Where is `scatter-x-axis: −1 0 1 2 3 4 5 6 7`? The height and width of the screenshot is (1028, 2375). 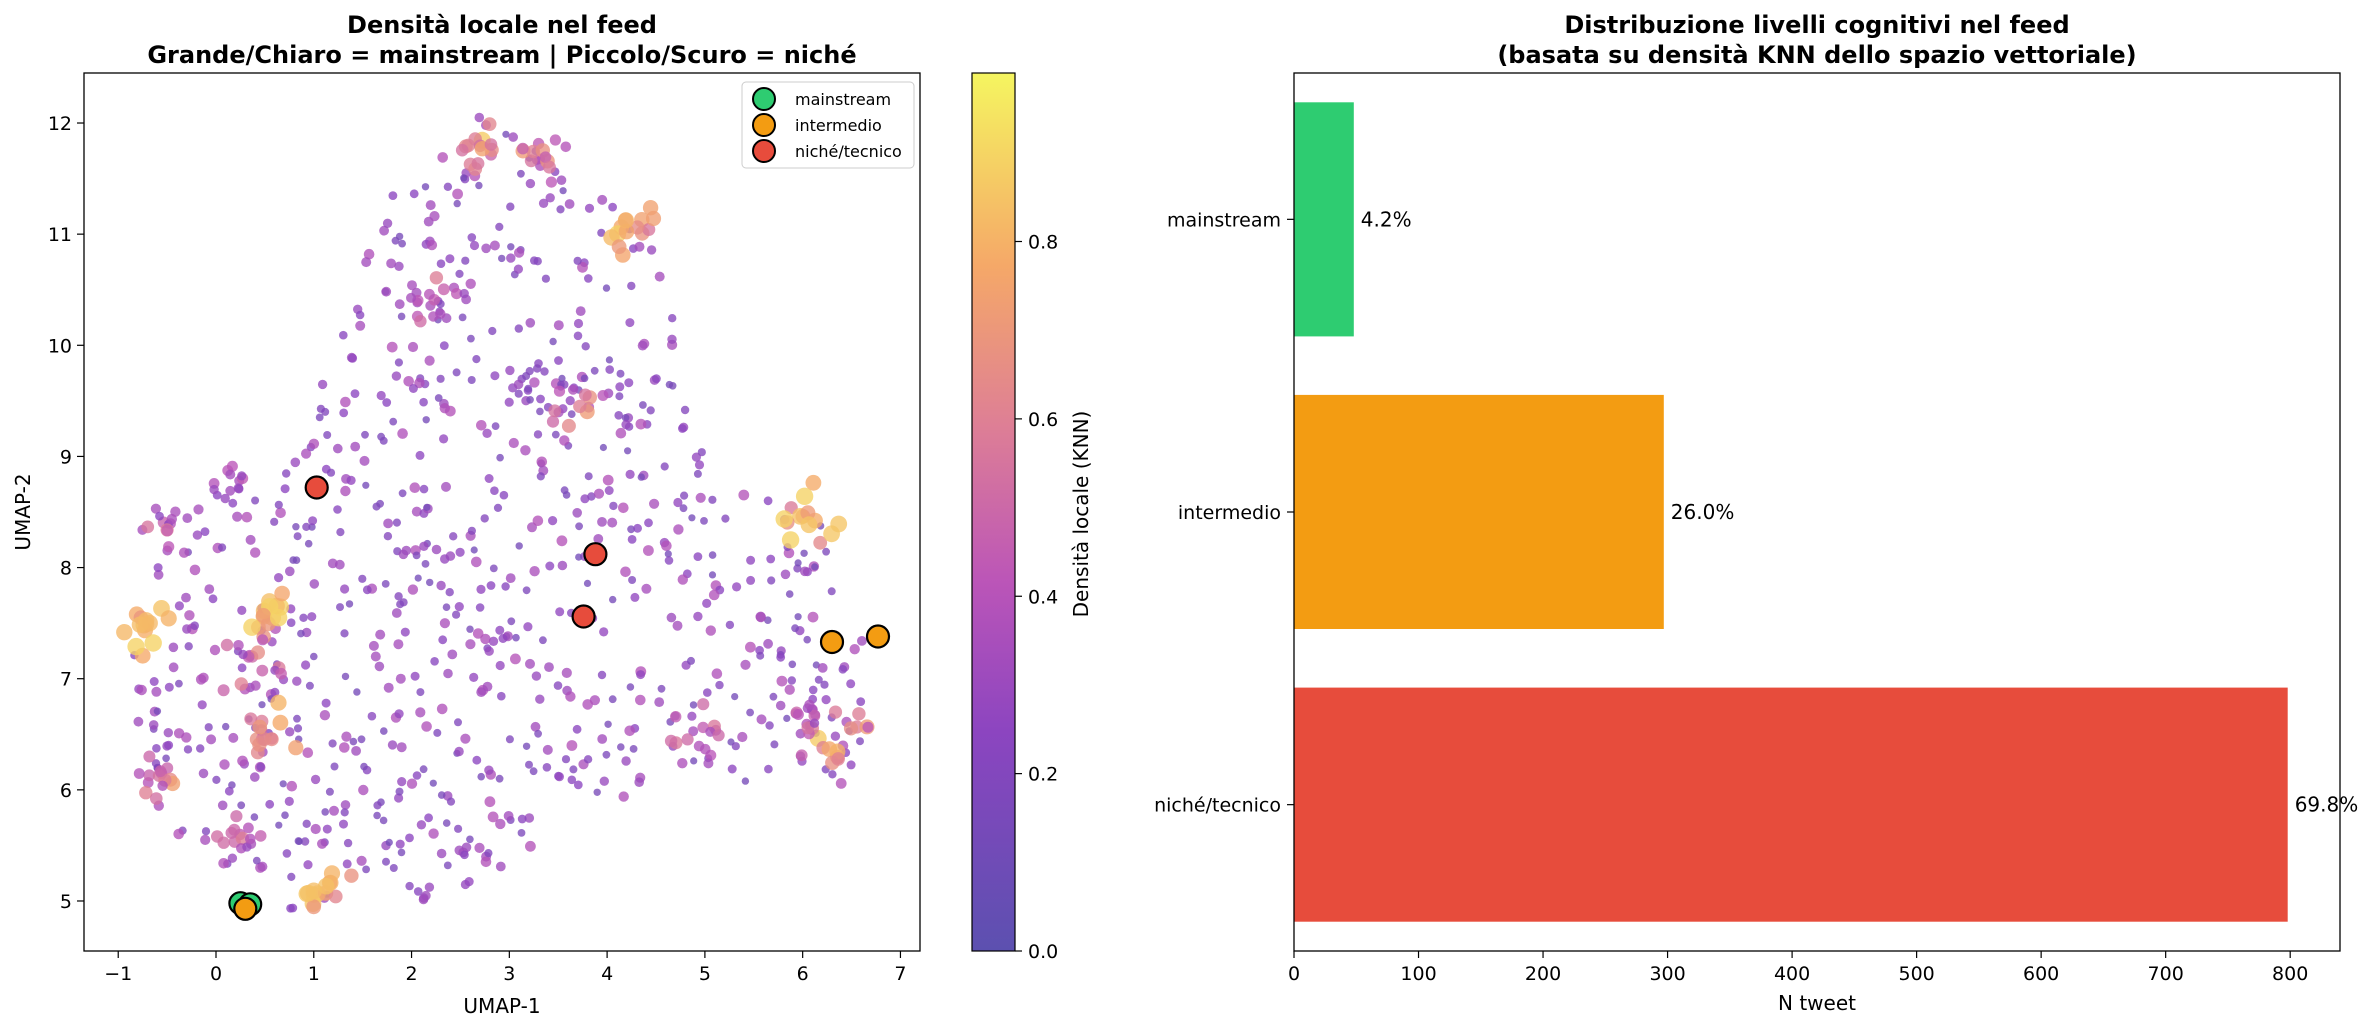 scatter-x-axis: −1 0 1 2 3 4 5 6 7 is located at coordinates (505, 968).